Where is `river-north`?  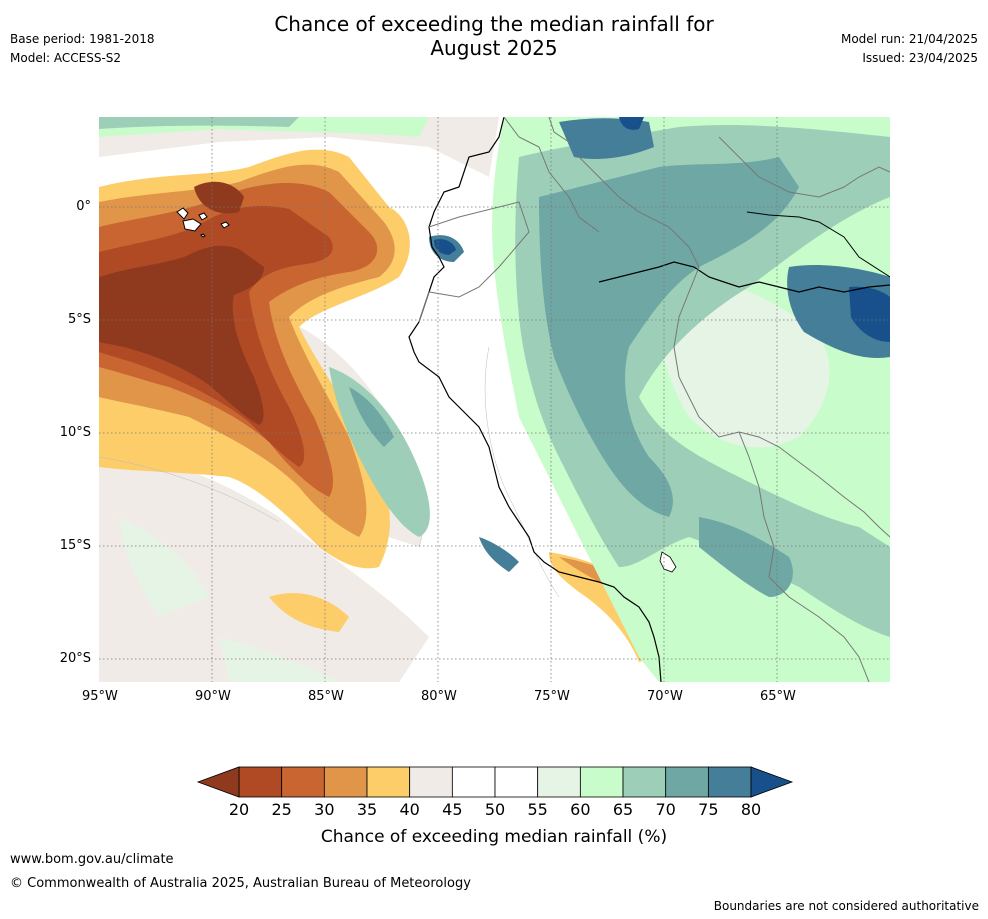 river-north is located at coordinates (818, 244).